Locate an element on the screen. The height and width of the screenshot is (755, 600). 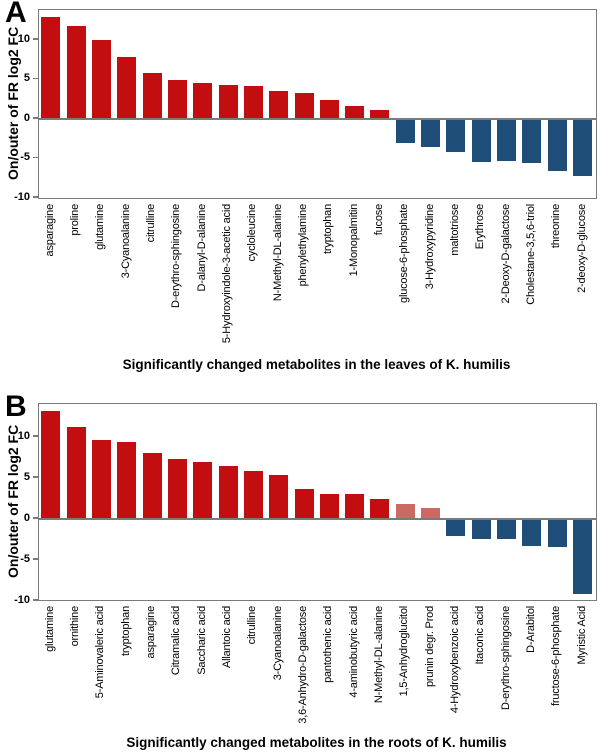
bar-label: Allantoic acid is located at coordinates (227, 637).